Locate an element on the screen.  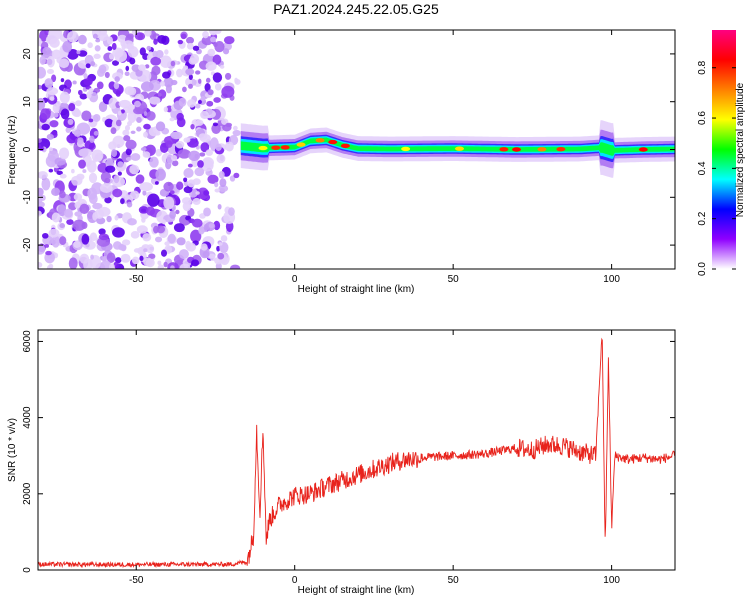
snr-x-axis-label: Height of straight line (km) is located at coordinates (356, 590).